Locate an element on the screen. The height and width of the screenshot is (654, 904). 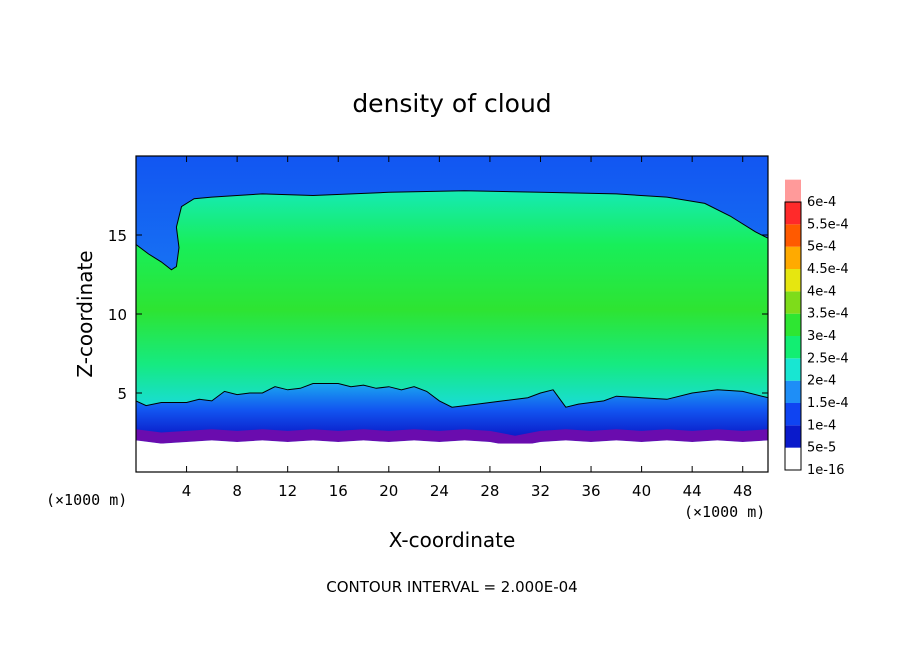
x-tick-label: 40 is located at coordinates (641, 491).